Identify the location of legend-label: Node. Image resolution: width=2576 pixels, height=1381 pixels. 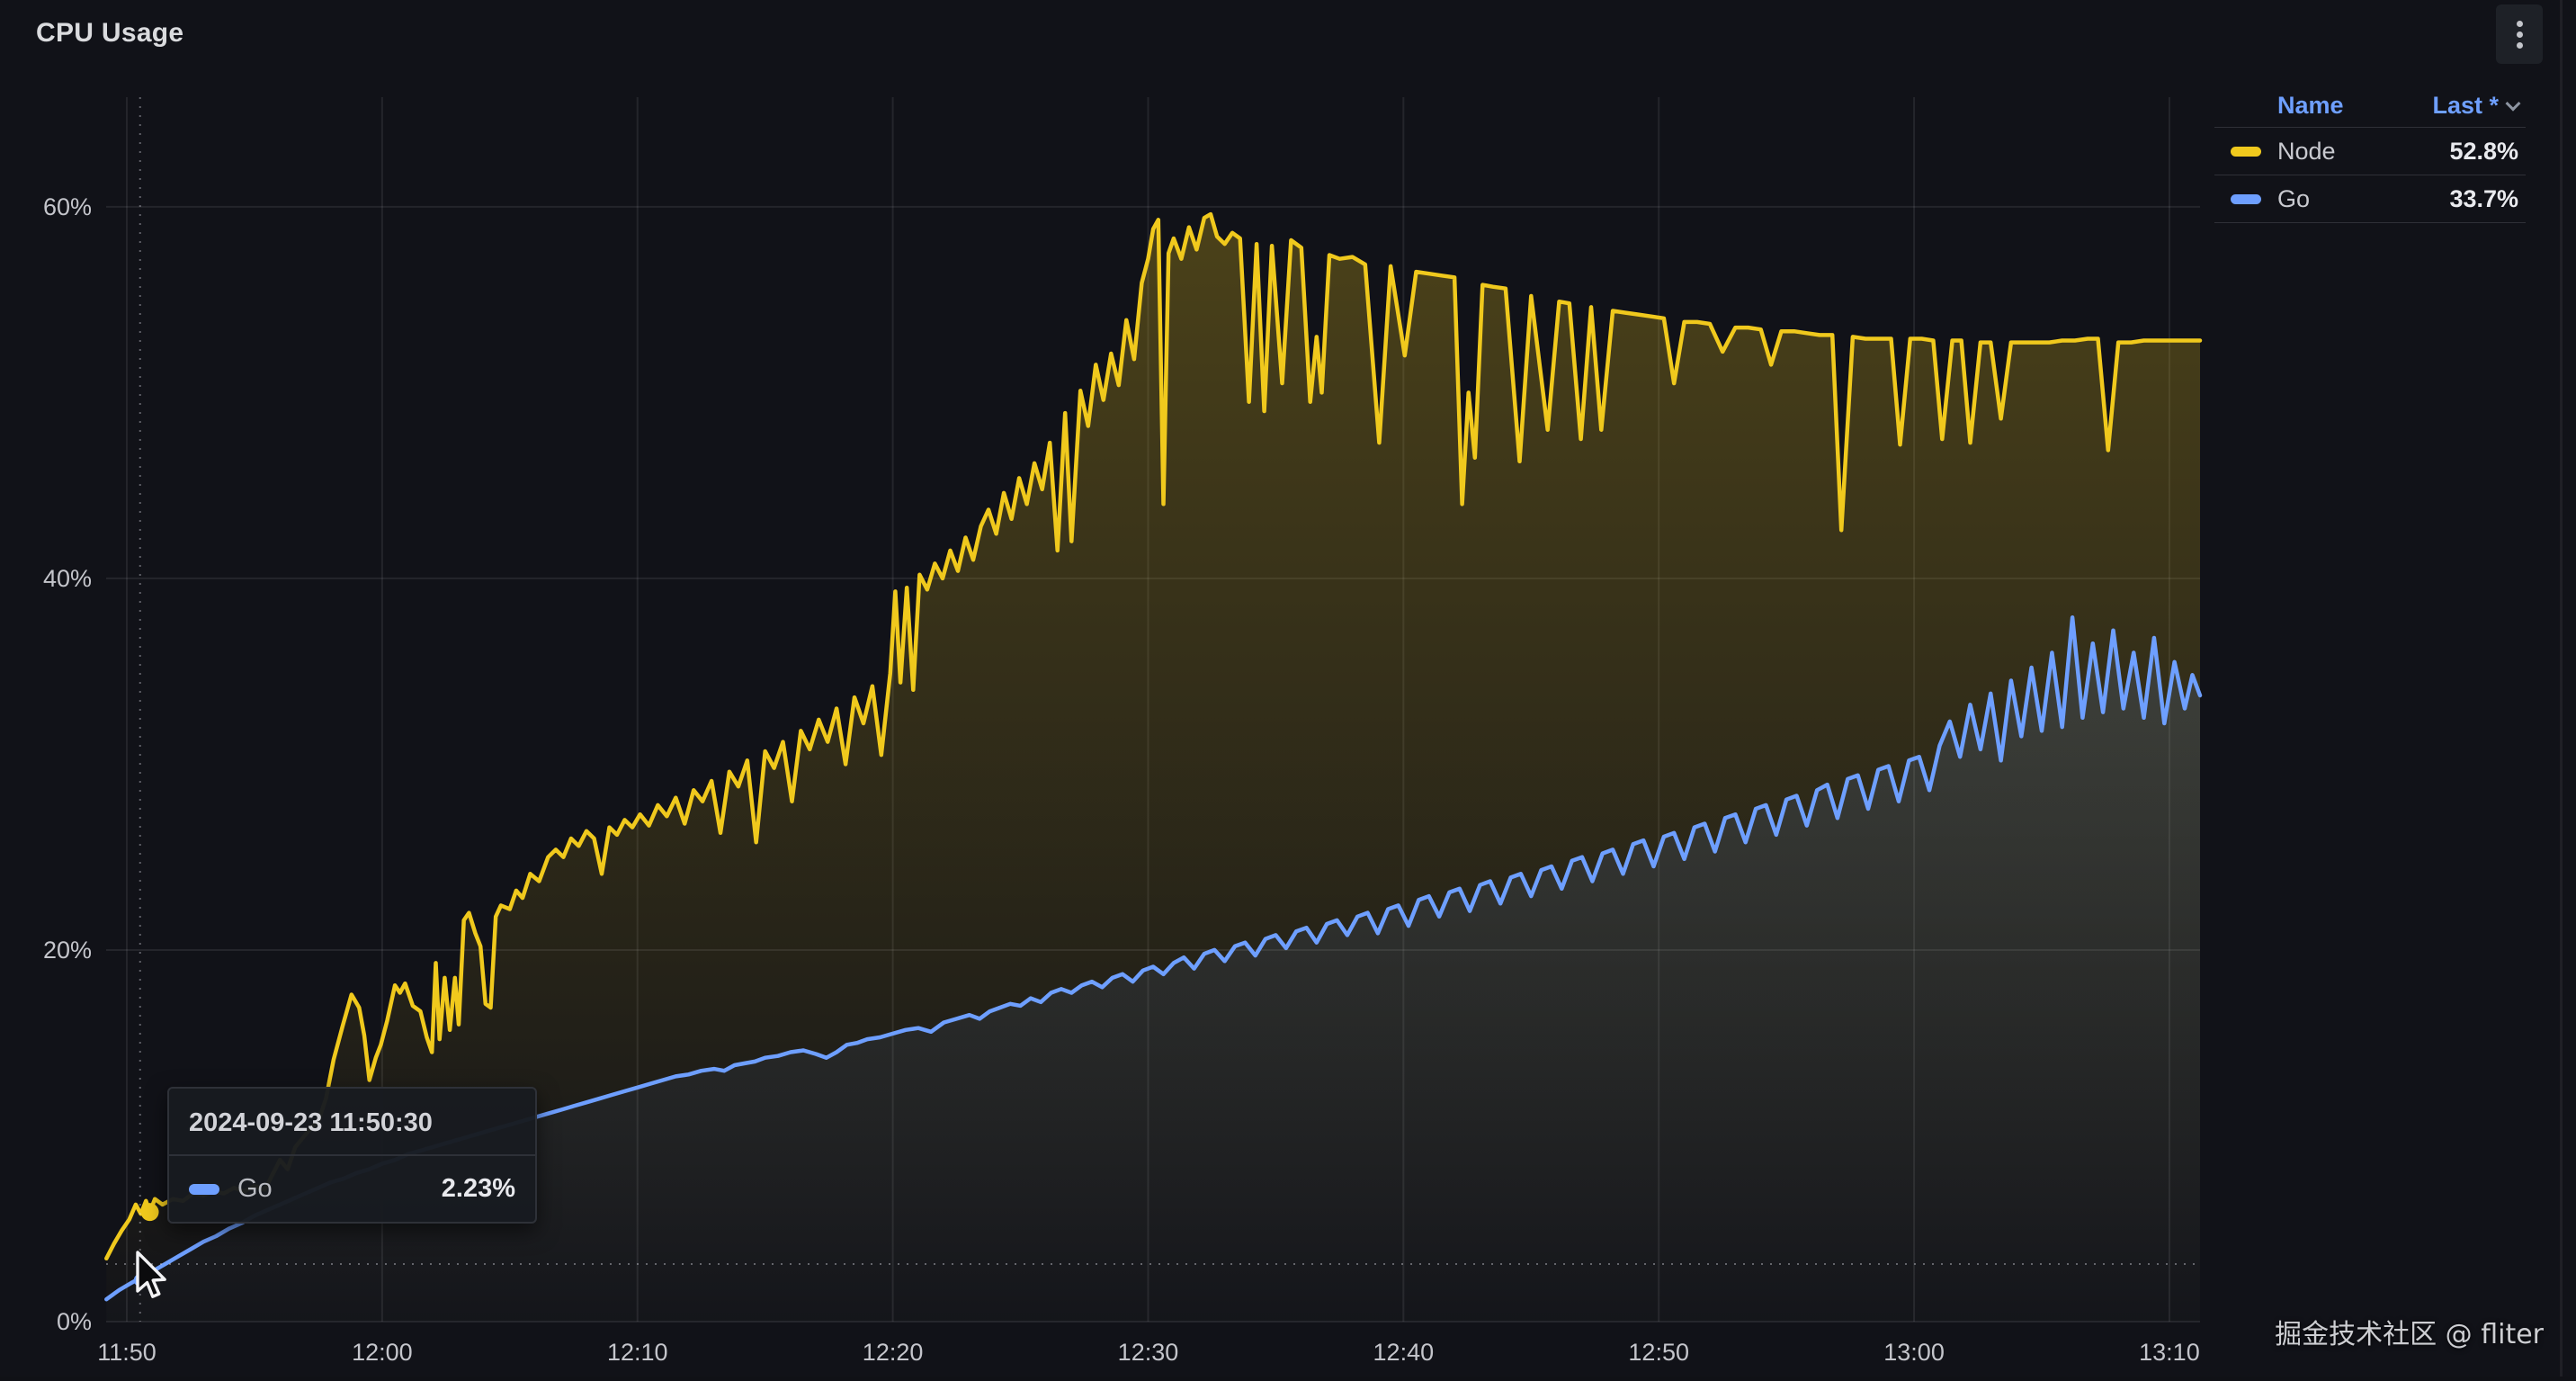
(2306, 152).